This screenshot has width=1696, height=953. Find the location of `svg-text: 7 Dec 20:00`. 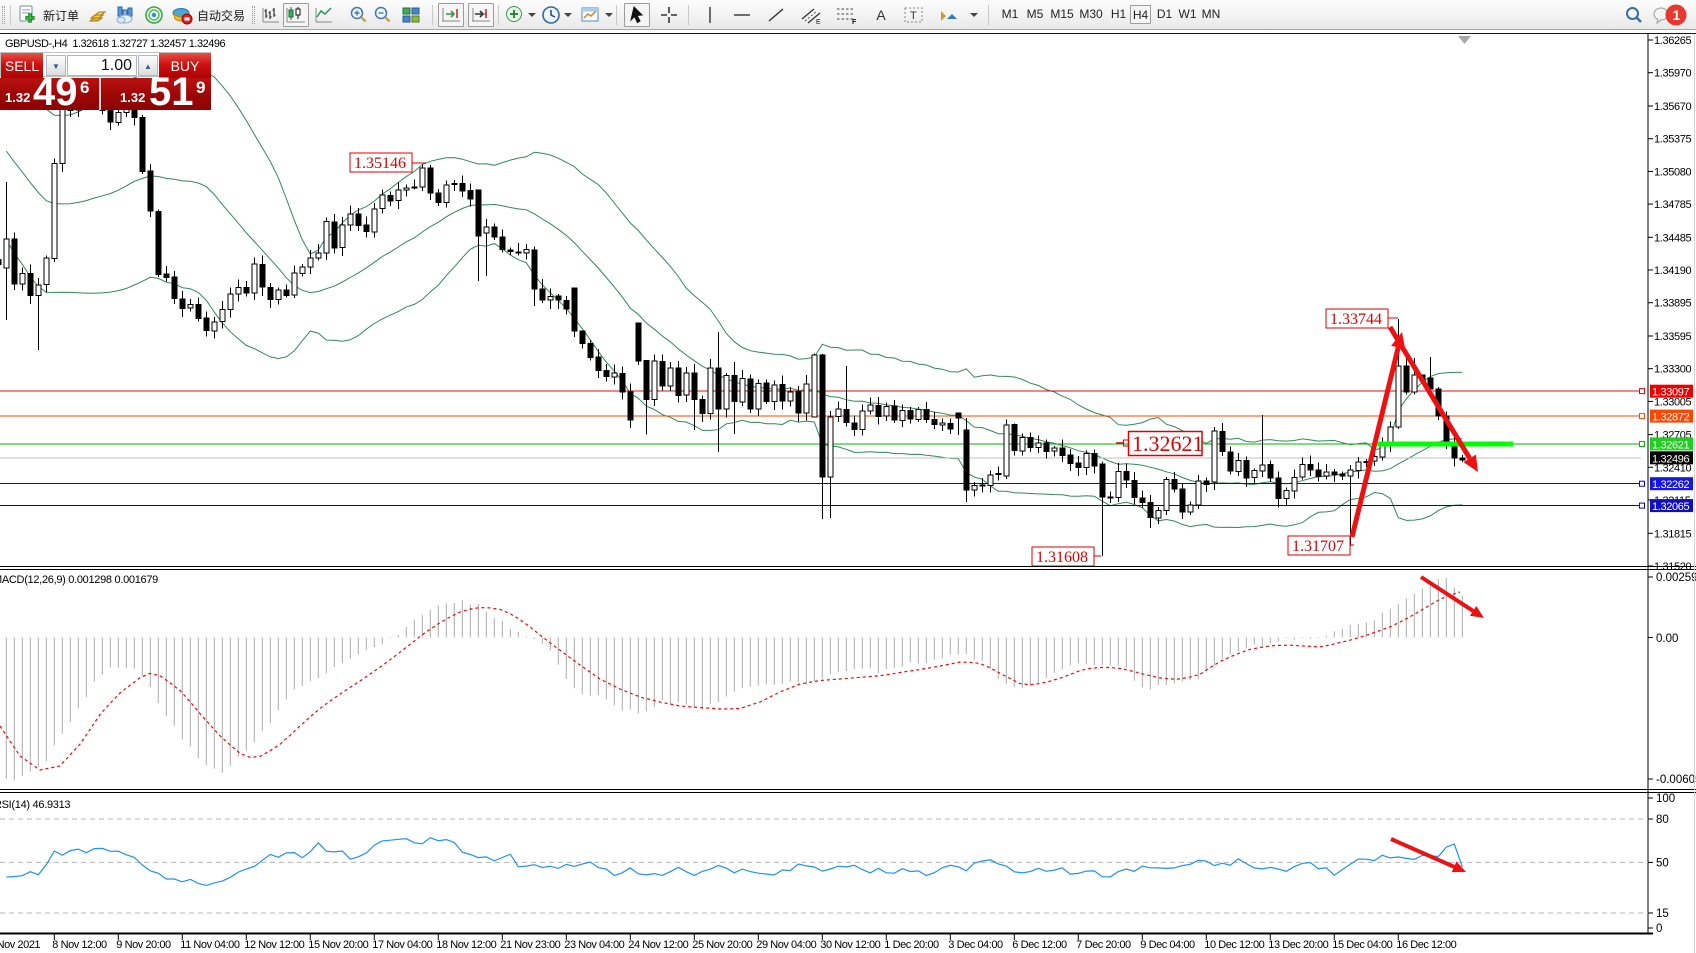

svg-text: 7 Dec 20:00 is located at coordinates (1103, 945).